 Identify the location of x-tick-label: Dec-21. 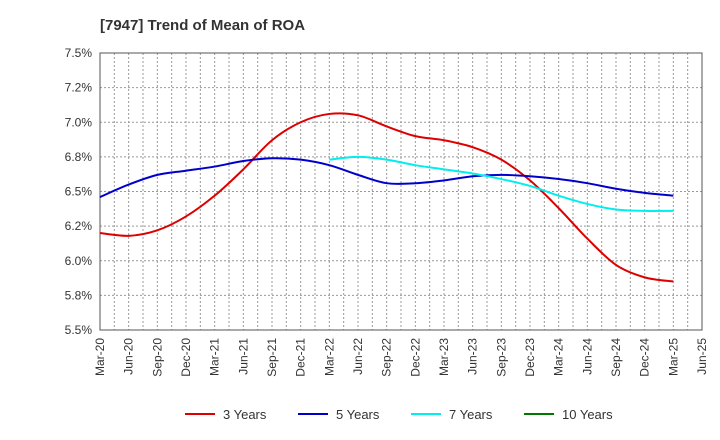
(301, 357).